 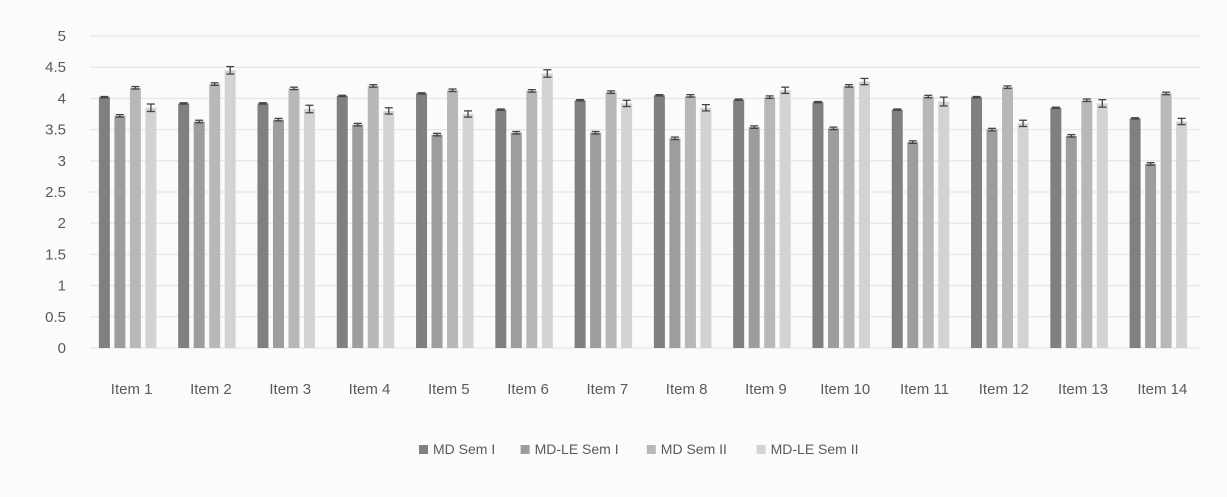 What do you see at coordinates (464, 449) in the screenshot?
I see `legend-label: MD Sem I` at bounding box center [464, 449].